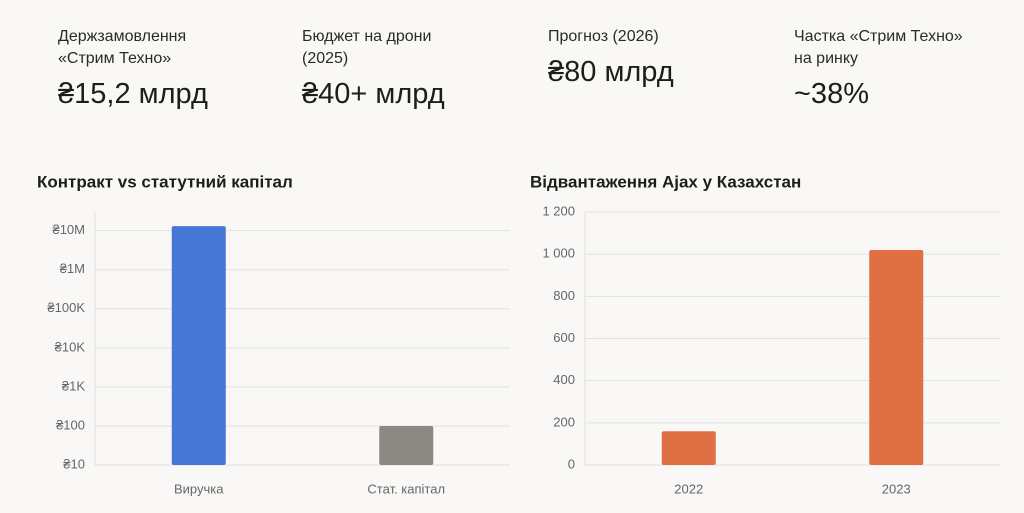 The width and height of the screenshot is (1024, 513). What do you see at coordinates (66, 307) in the screenshot?
I see `y-tick-label: ₴100K` at bounding box center [66, 307].